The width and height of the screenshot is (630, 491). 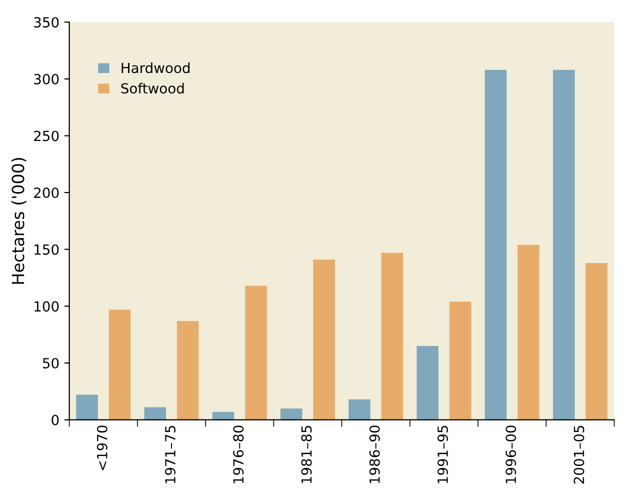 I want to click on y-tick-label: 350, so click(x=46, y=22).